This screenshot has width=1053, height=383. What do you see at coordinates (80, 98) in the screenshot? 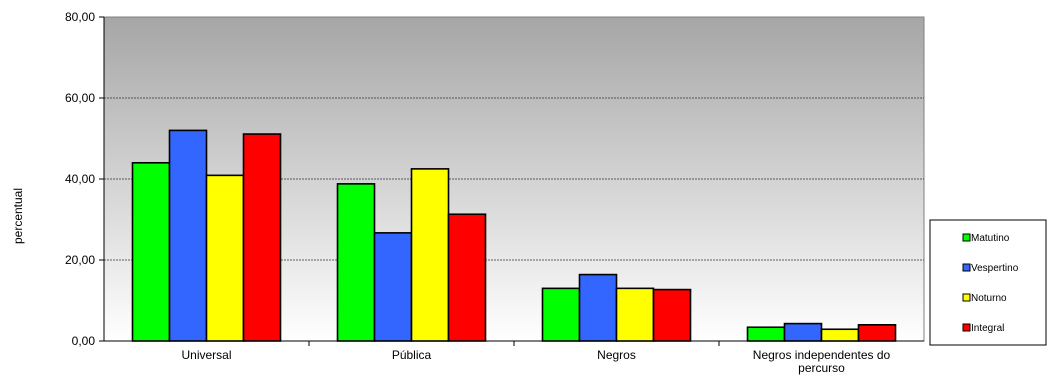
I see `y-tick-label: 60,00` at bounding box center [80, 98].